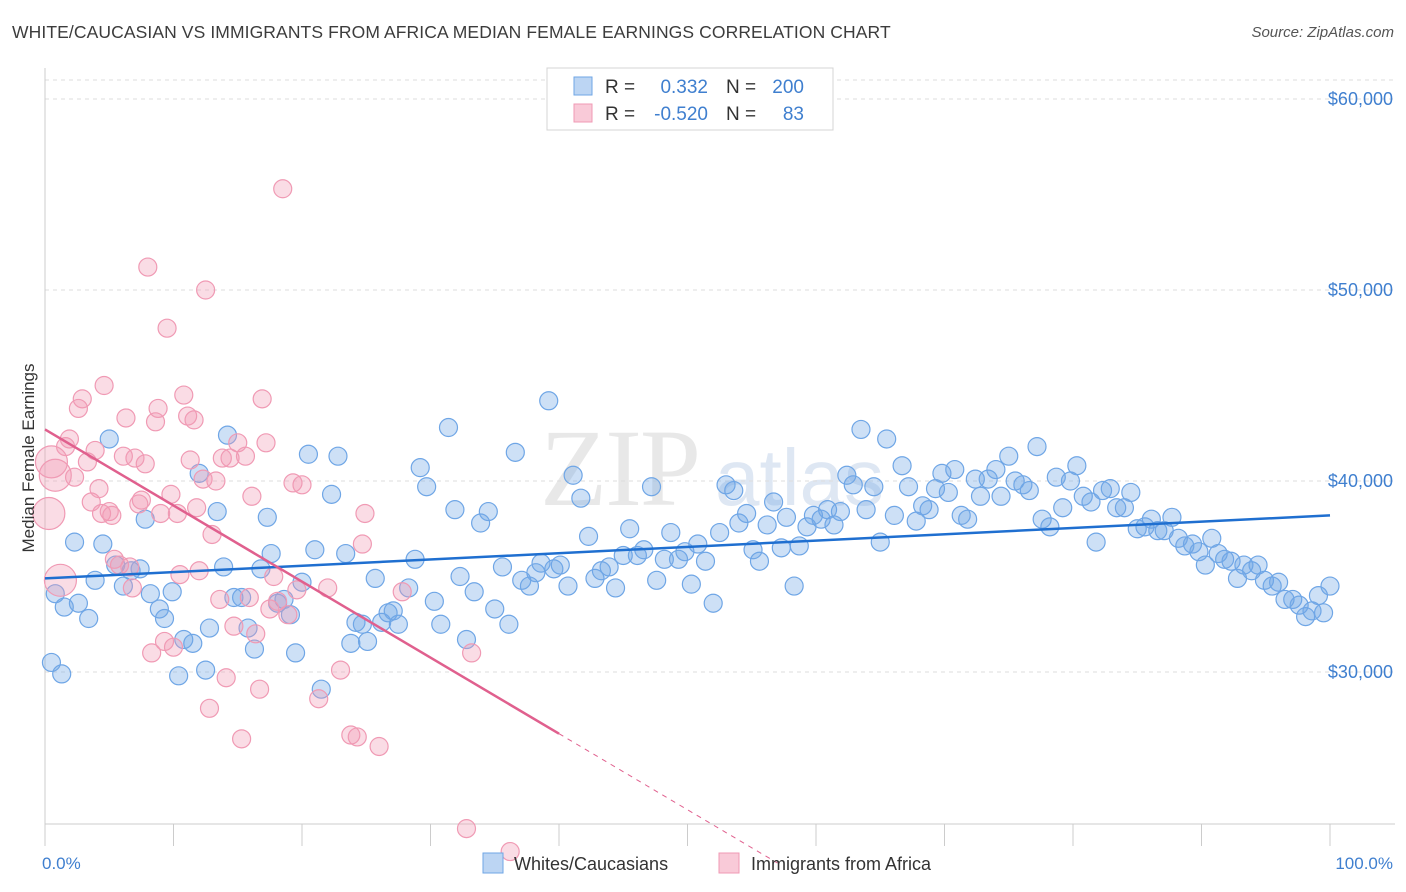 Image resolution: width=1406 pixels, height=892 pixels. Describe the element at coordinates (61, 863) in the screenshot. I see `x-tick-label-start: 0.0%` at that location.